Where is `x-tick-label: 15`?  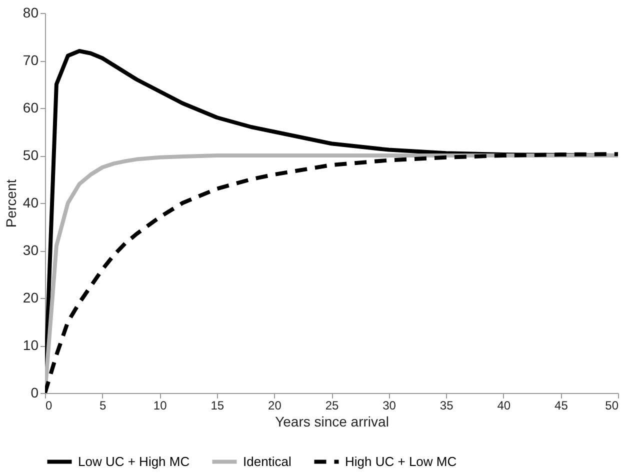
x-tick-label: 15 is located at coordinates (217, 405).